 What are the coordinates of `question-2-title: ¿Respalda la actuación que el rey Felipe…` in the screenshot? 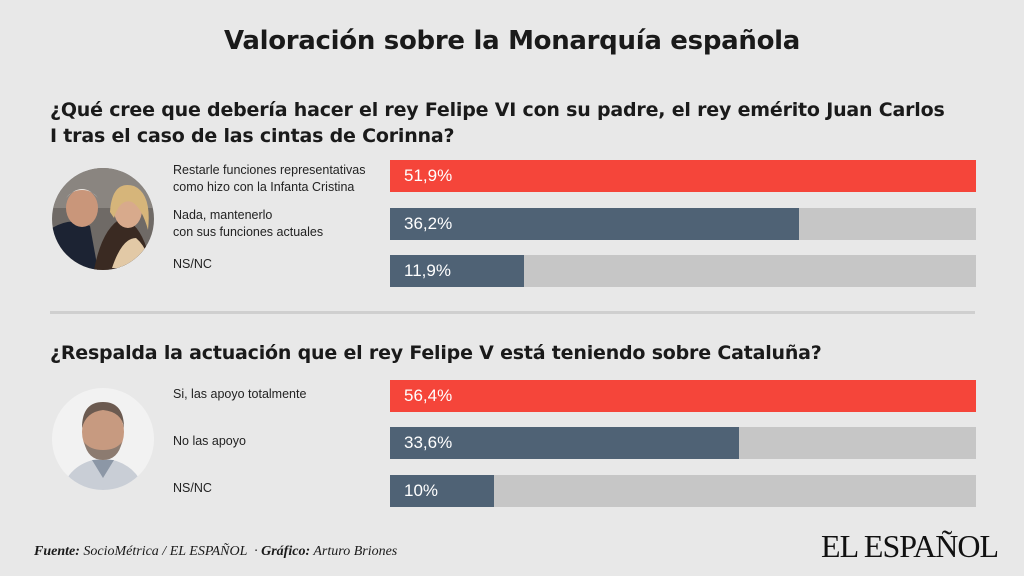 It's located at (436, 353).